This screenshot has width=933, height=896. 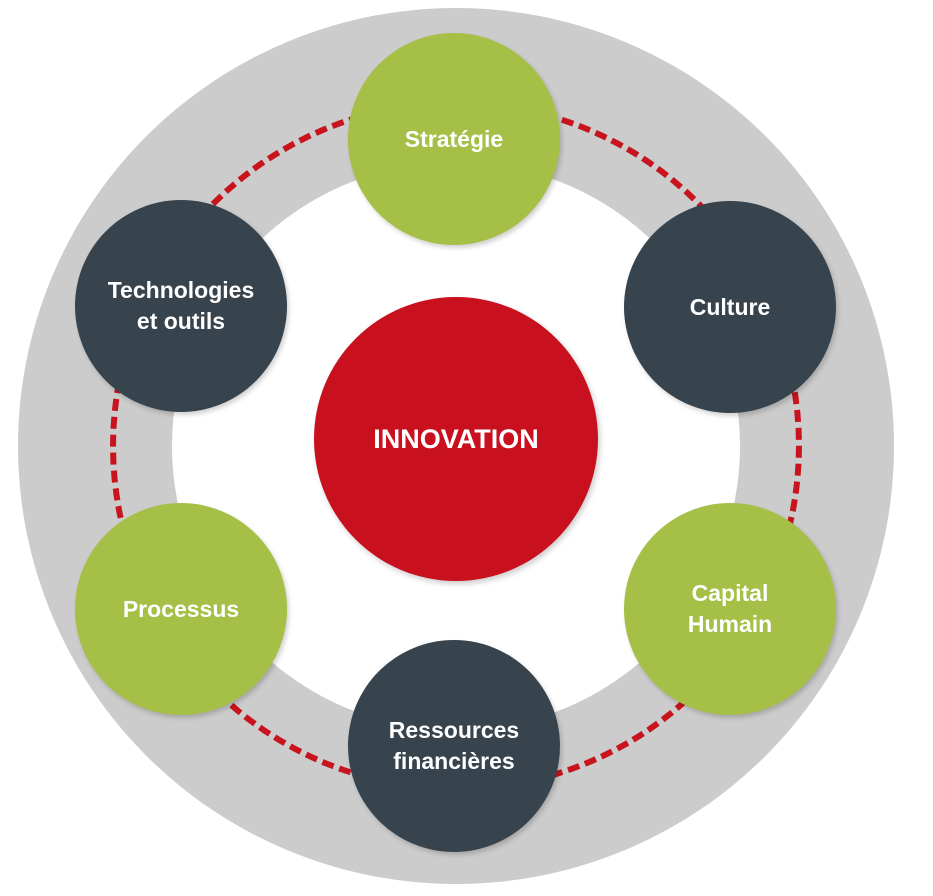 I want to click on node-processus: Processus, so click(x=181, y=609).